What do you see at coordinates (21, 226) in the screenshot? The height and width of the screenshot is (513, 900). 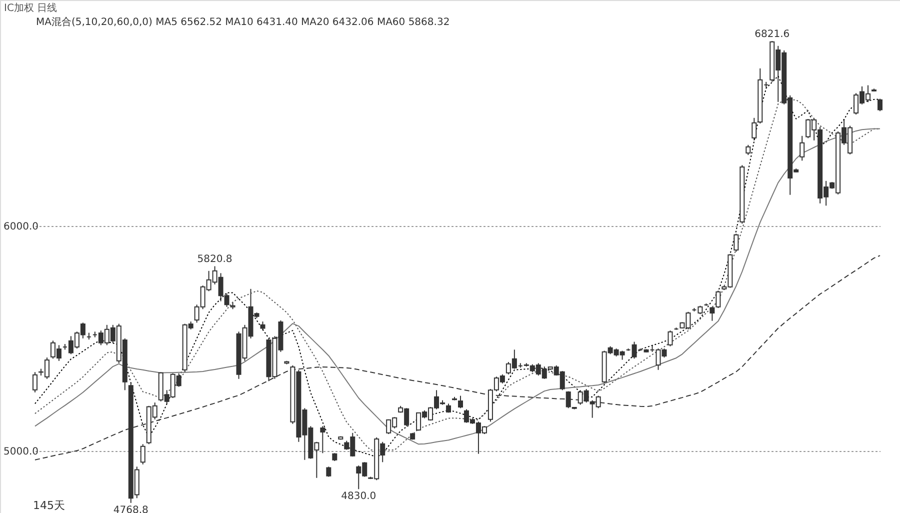 I see `y-tick-label: 6000.0` at bounding box center [21, 226].